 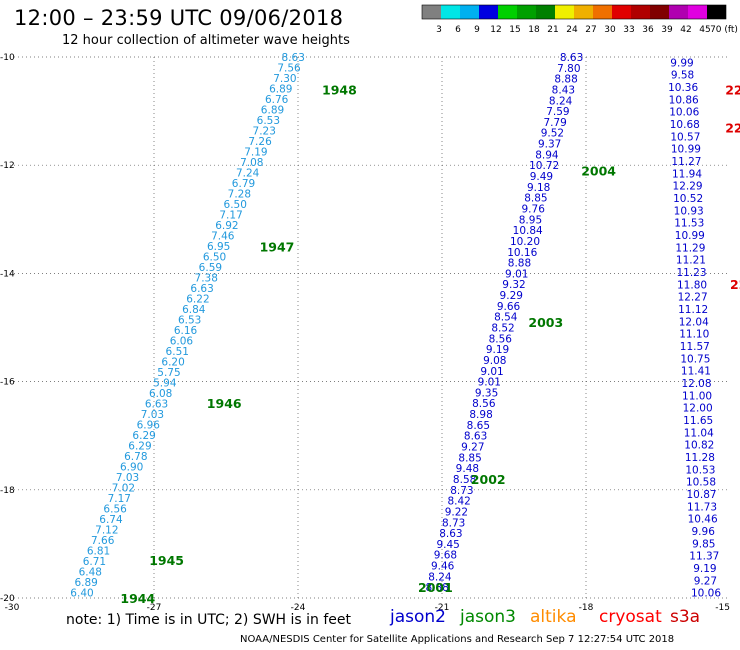 What do you see at coordinates (735, 284) in the screenshot?
I see `pass-time-label: 224` at bounding box center [735, 284].